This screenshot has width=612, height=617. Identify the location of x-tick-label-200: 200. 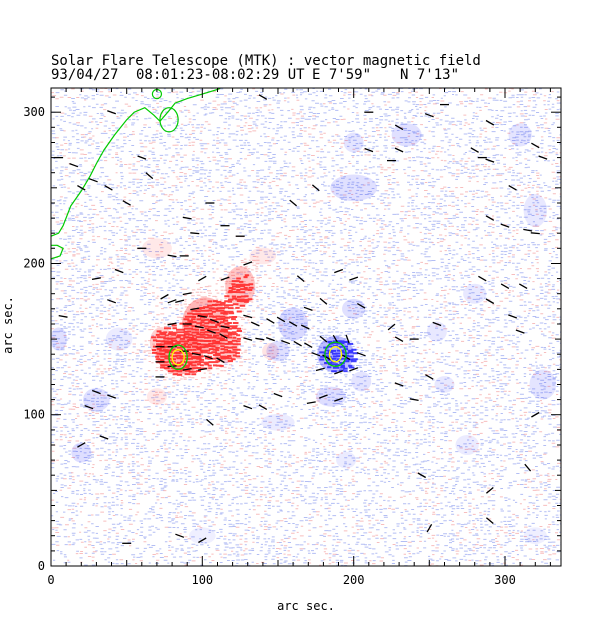
(354, 580).